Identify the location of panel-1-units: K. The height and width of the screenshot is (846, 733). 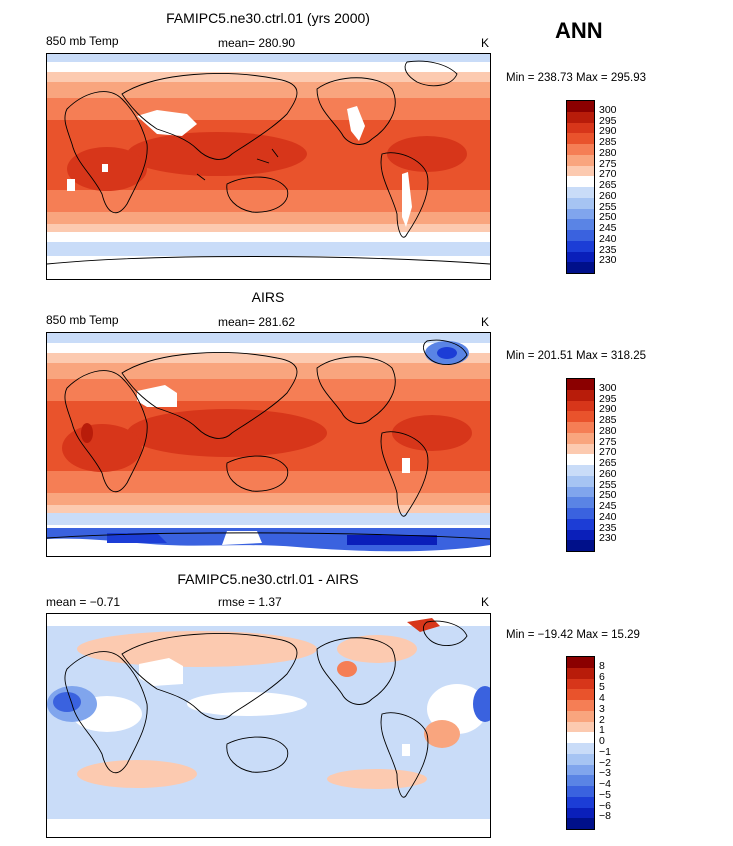
(485, 43).